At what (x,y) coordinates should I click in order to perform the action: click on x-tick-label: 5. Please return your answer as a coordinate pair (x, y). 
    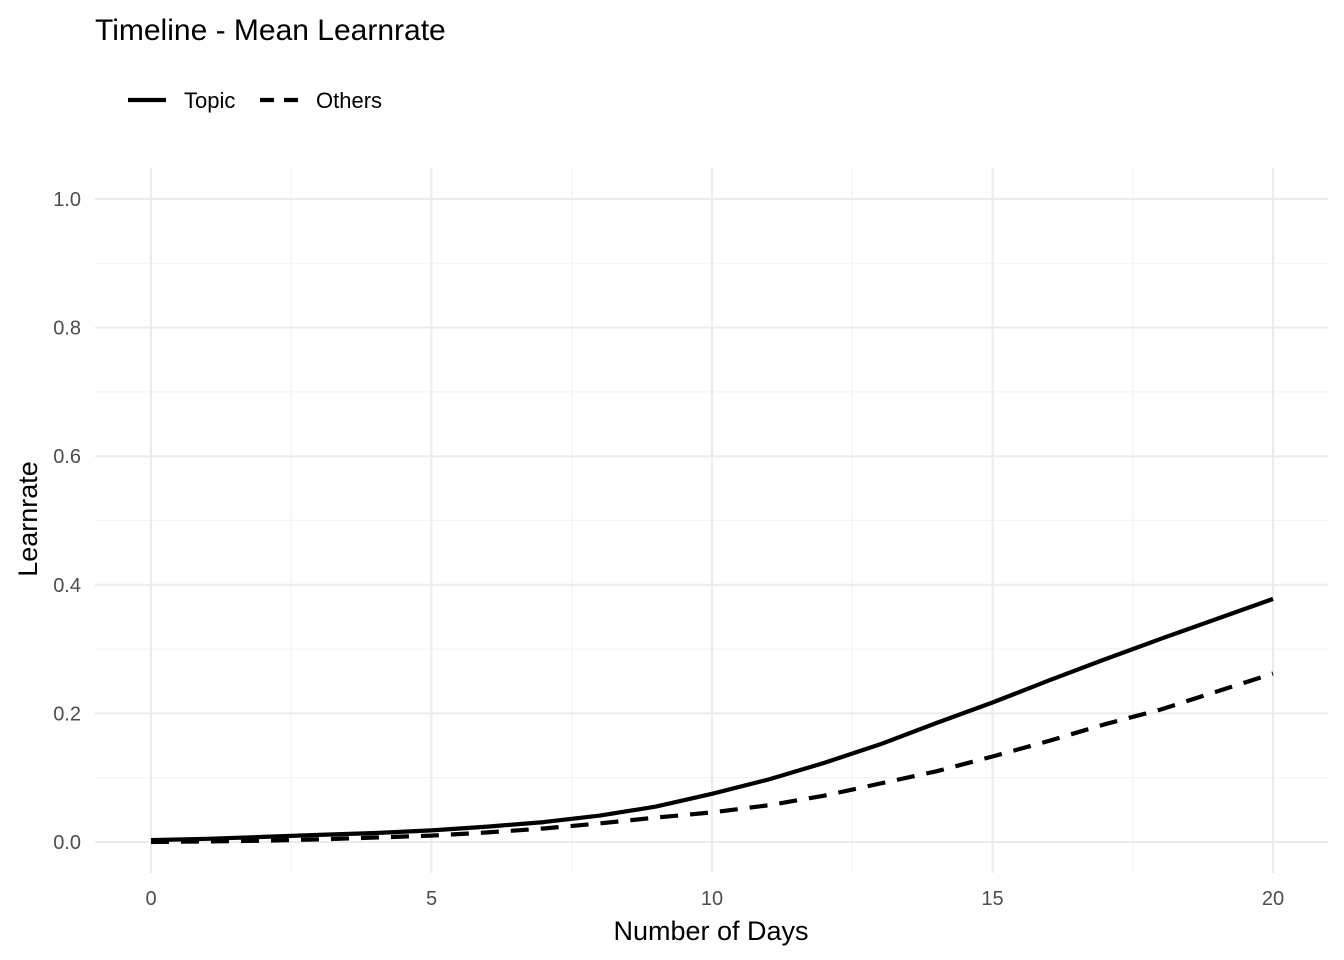
    Looking at the image, I should click on (431, 899).